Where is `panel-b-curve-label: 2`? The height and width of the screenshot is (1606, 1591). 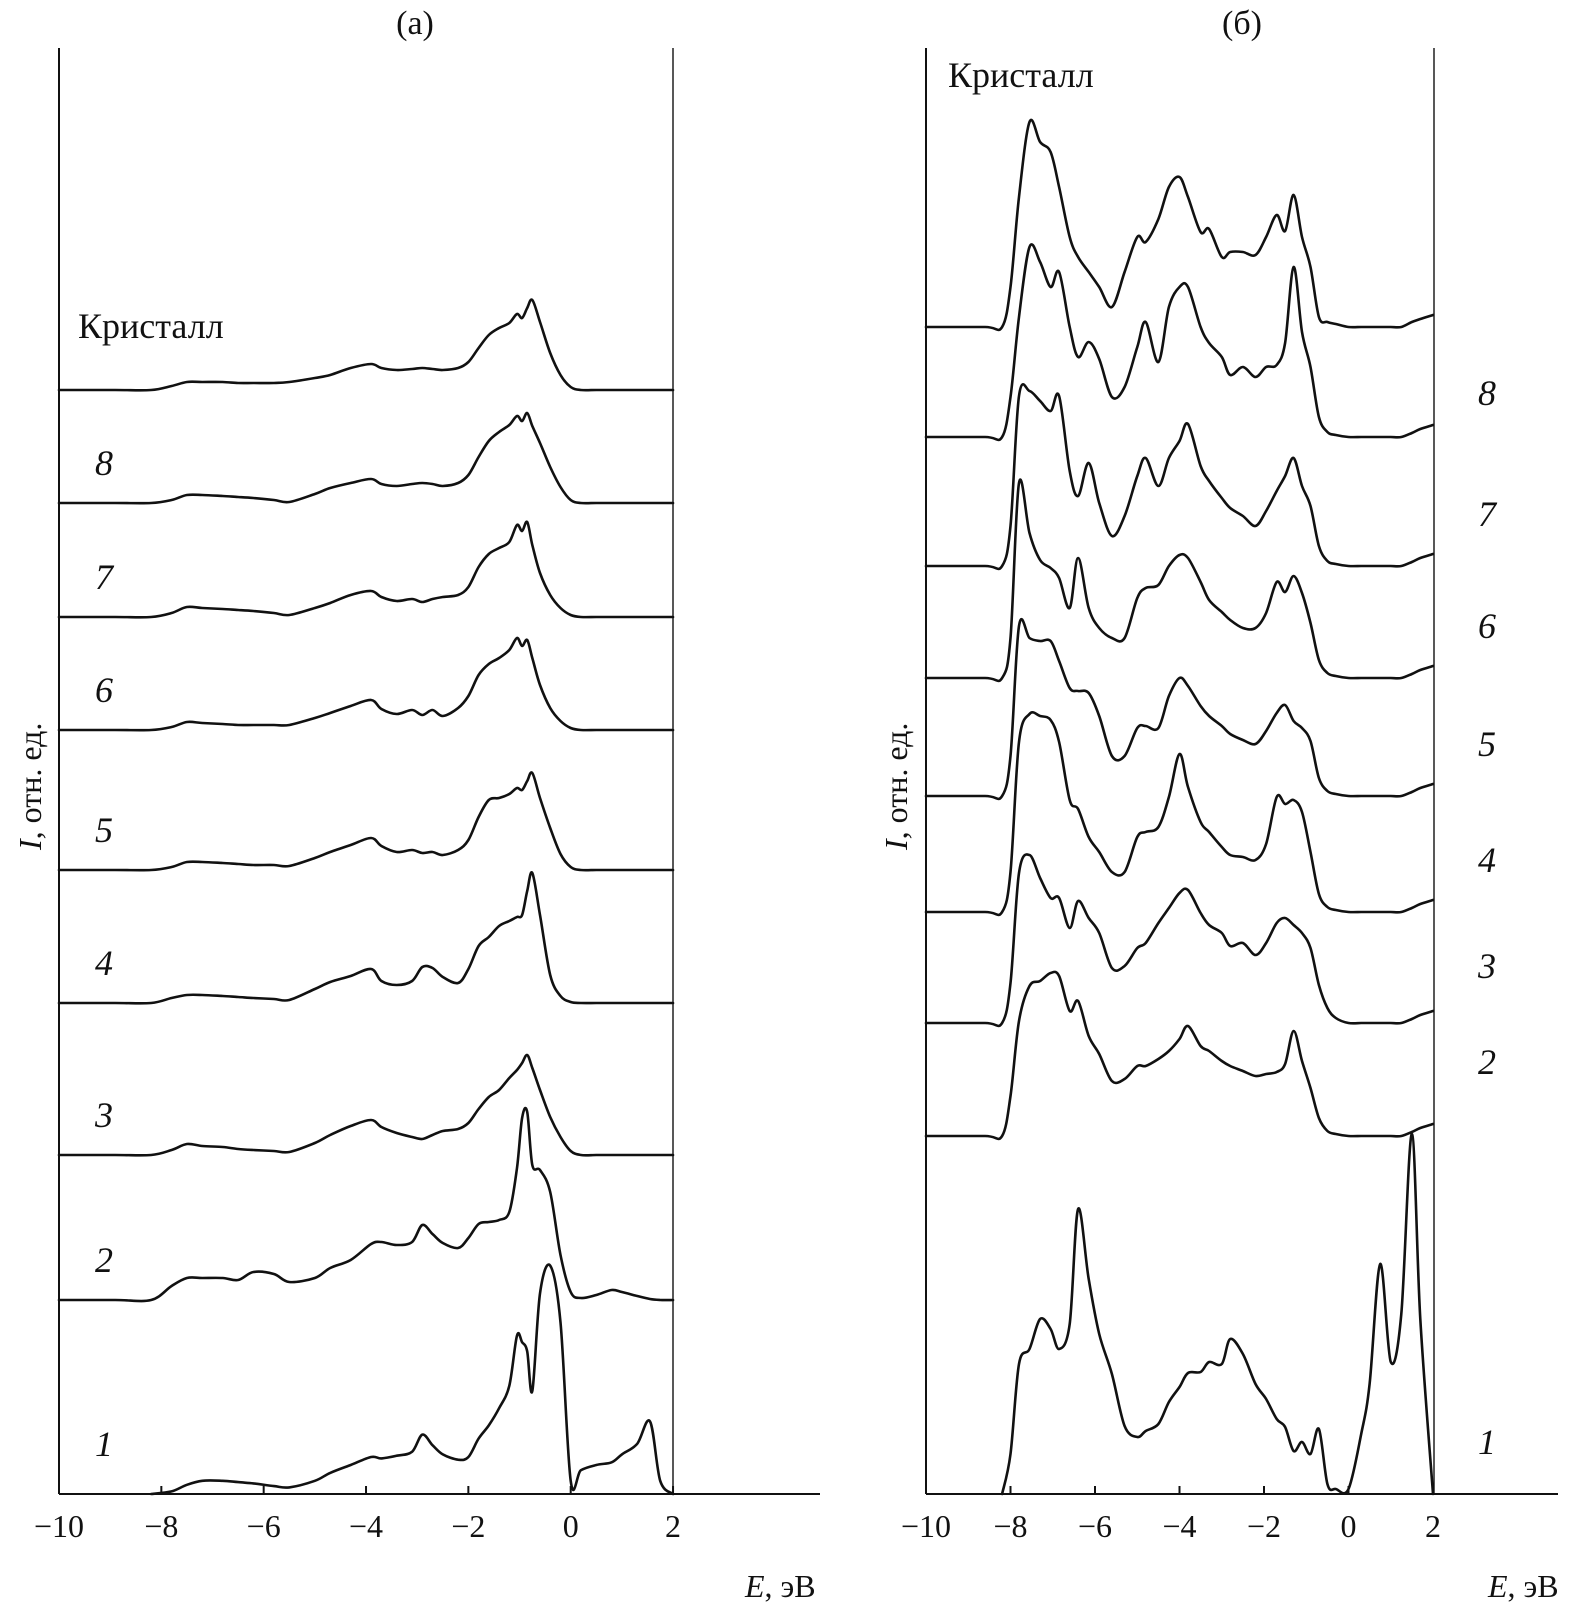 panel-b-curve-label: 2 is located at coordinates (1487, 1062).